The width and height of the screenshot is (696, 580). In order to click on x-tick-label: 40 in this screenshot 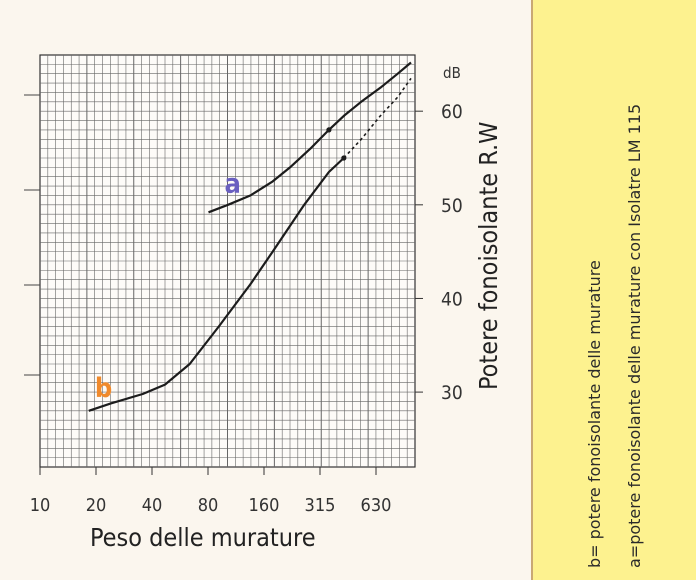, I will do `click(152, 505)`.